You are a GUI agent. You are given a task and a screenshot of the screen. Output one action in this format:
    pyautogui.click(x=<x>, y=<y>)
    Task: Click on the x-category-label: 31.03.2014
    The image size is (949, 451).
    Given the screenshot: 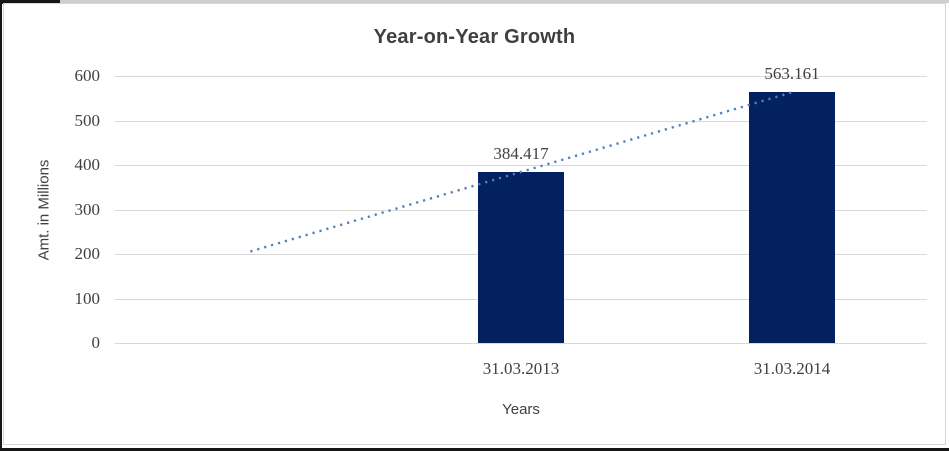 What is the action you would take?
    pyautogui.click(x=792, y=368)
    